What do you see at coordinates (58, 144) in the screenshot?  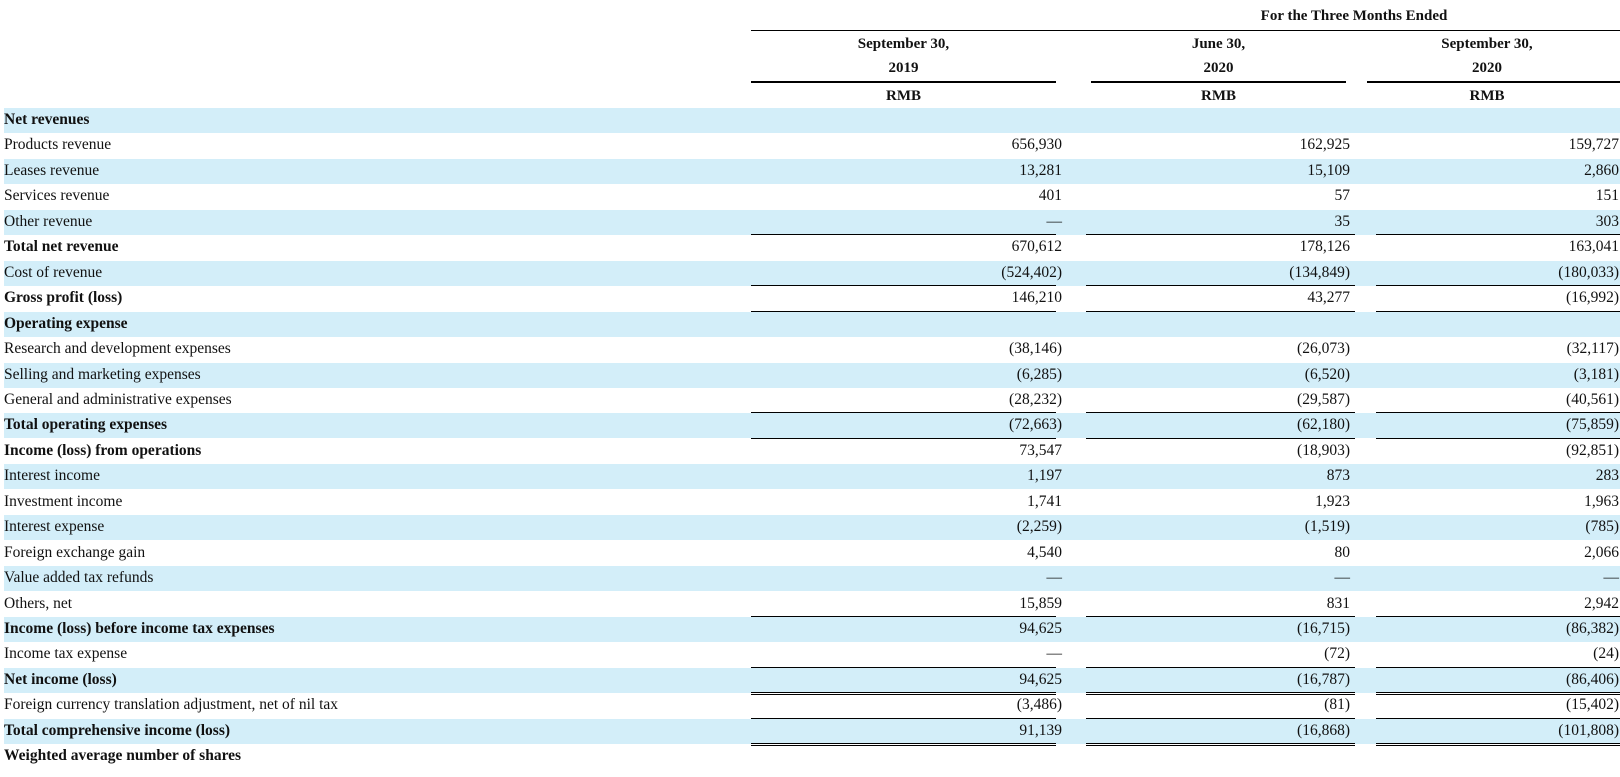 I see `row-label: Products revenue` at bounding box center [58, 144].